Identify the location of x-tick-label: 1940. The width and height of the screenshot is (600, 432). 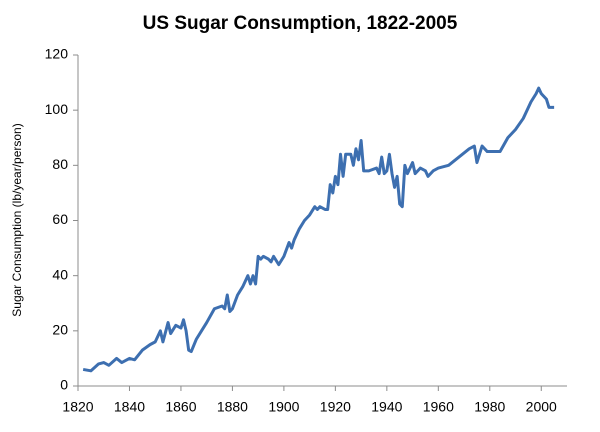
(386, 407).